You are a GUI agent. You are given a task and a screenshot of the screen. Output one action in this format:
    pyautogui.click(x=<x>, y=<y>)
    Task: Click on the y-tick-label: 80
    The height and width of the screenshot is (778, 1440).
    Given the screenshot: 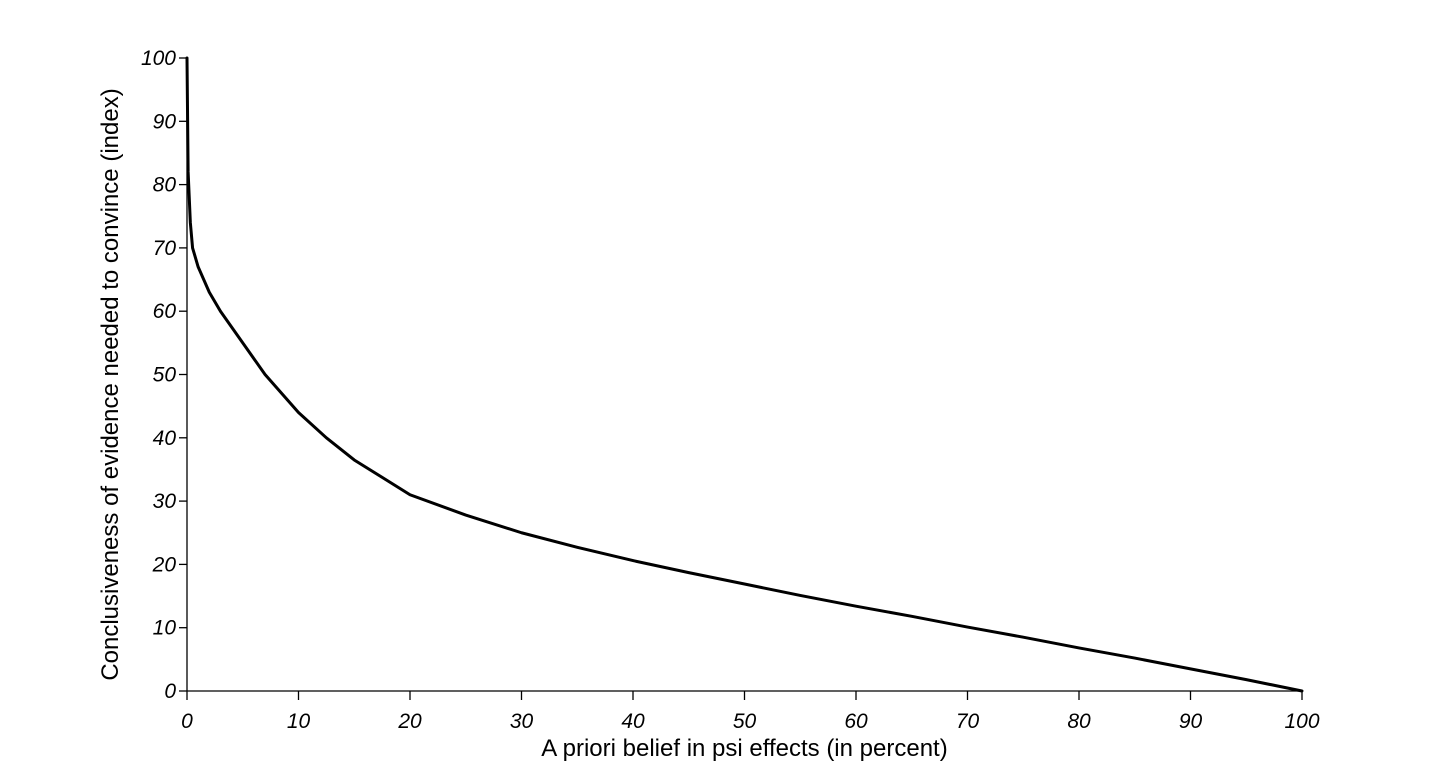 What is the action you would take?
    pyautogui.click(x=165, y=185)
    